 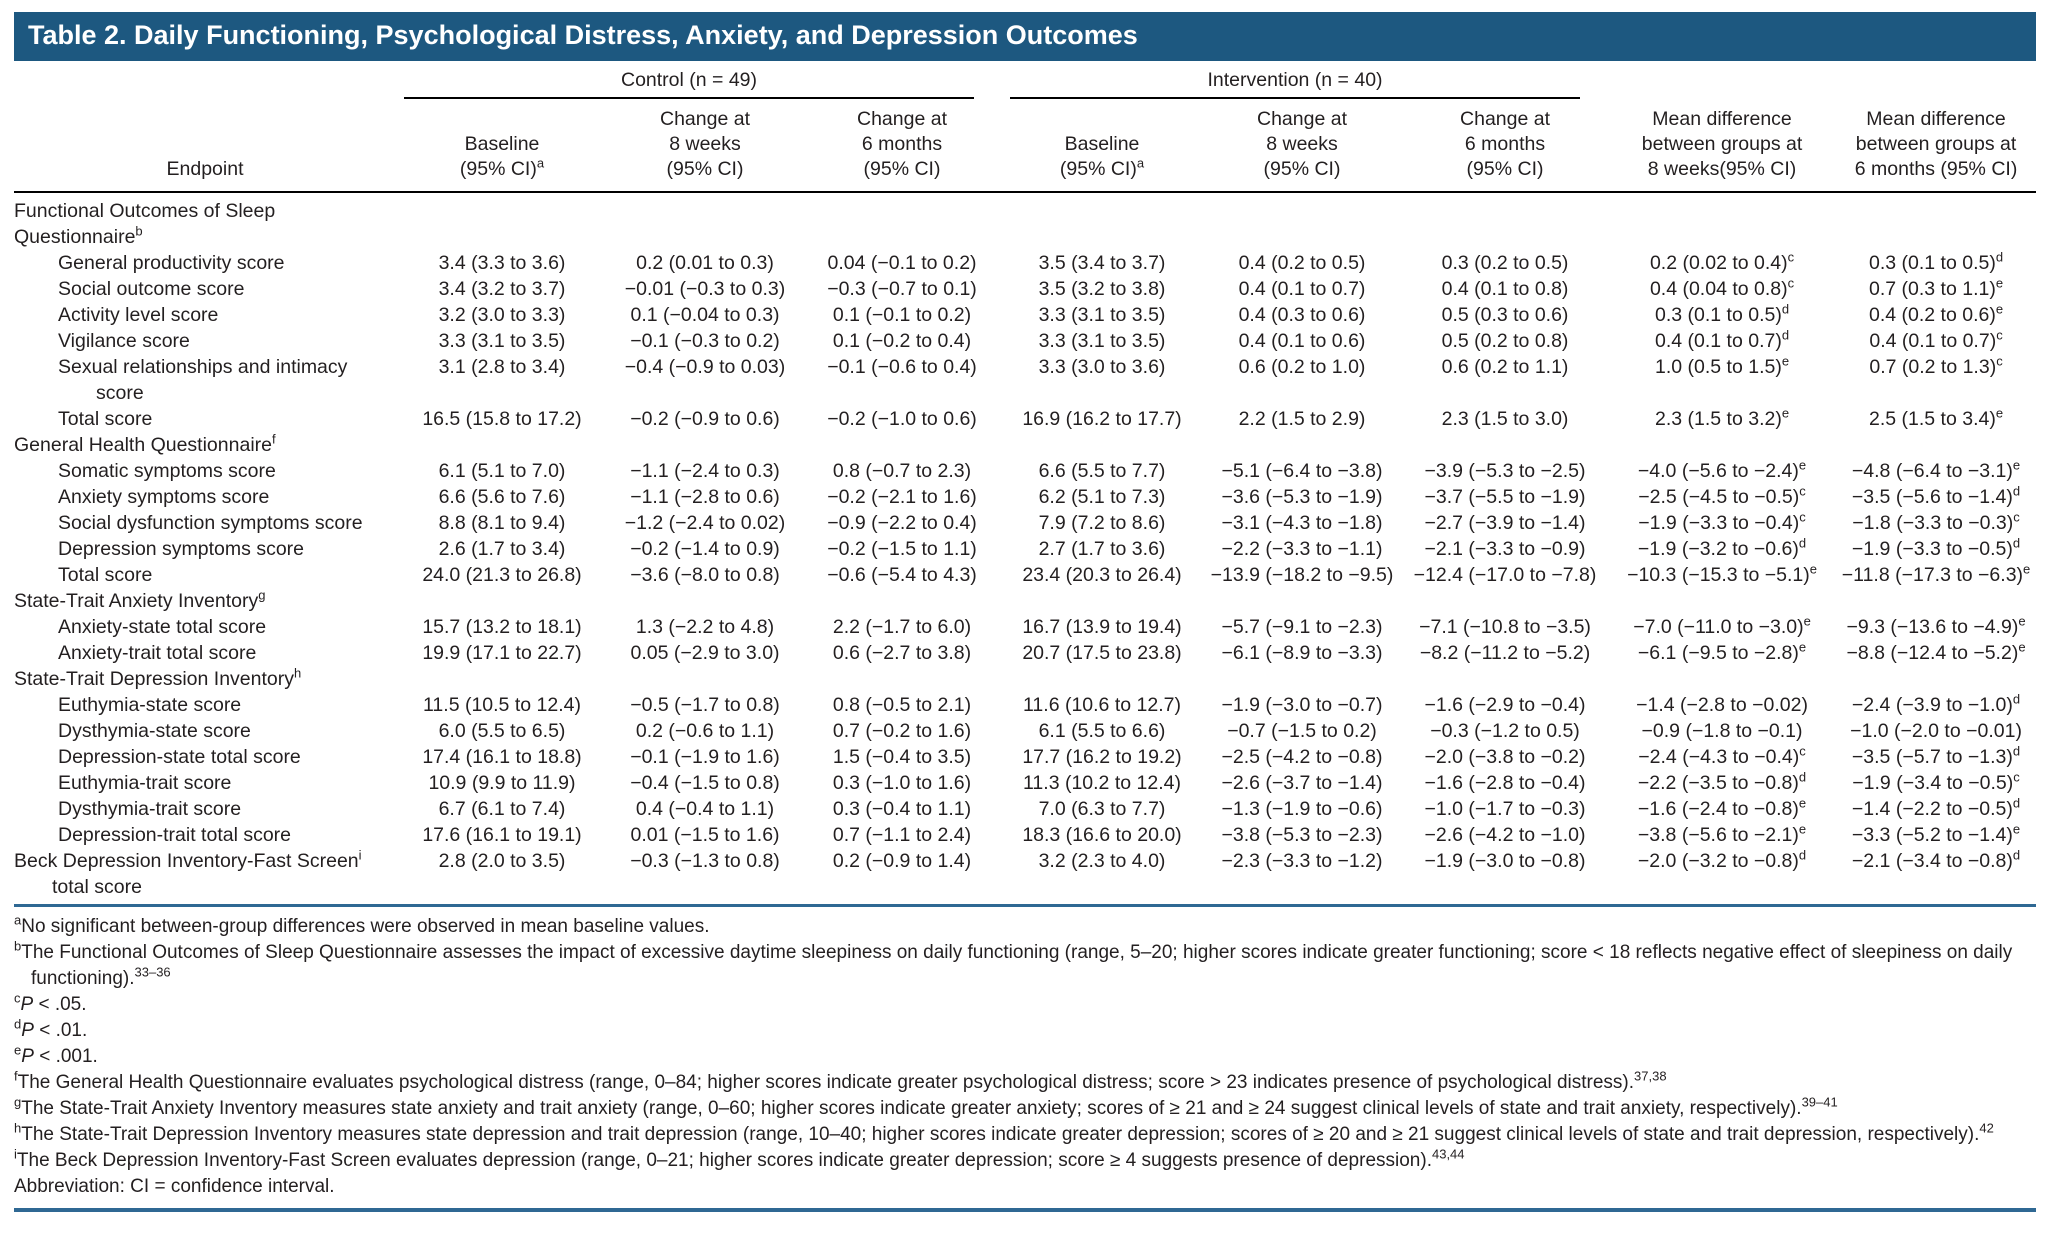 What do you see at coordinates (902, 809) in the screenshot?
I see `value-cell: 0.3 (−0.4 to 1.1)` at bounding box center [902, 809].